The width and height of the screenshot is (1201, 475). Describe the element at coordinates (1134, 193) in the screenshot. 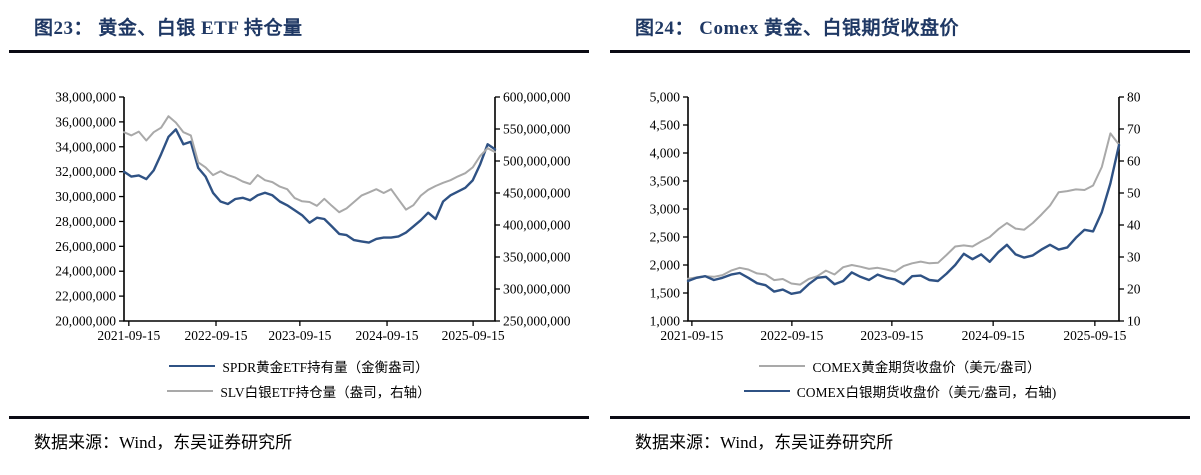

I see `right-axis-tick-label: 50` at that location.